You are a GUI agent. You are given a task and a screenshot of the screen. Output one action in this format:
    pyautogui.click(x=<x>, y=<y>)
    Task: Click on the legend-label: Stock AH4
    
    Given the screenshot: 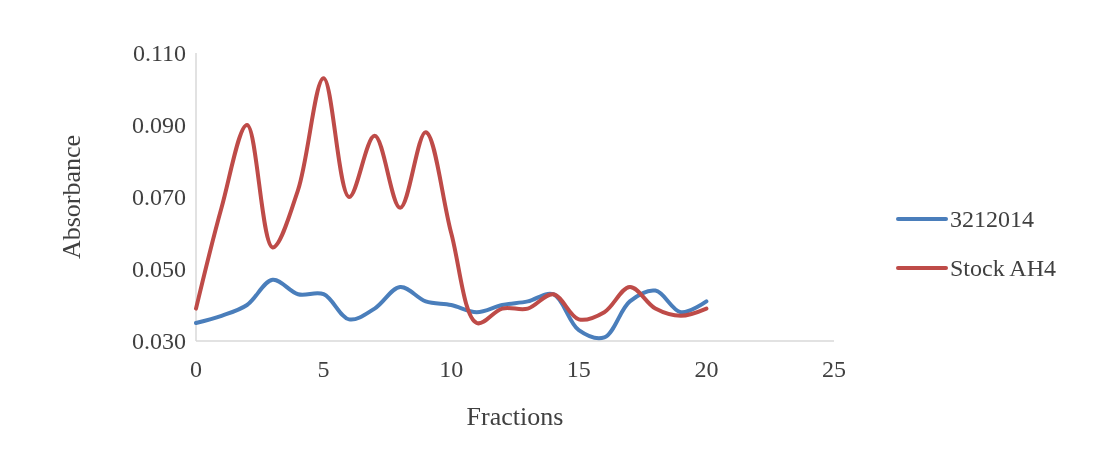 What is the action you would take?
    pyautogui.click(x=1003, y=268)
    